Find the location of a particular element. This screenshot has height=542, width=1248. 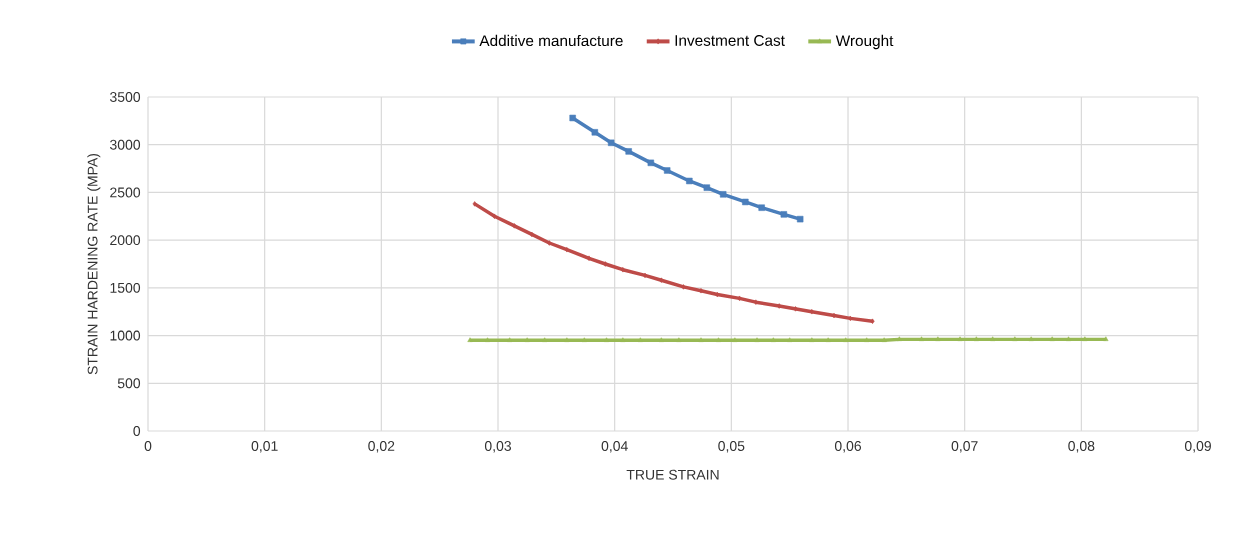

legend-label: Wrought is located at coordinates (864, 42).